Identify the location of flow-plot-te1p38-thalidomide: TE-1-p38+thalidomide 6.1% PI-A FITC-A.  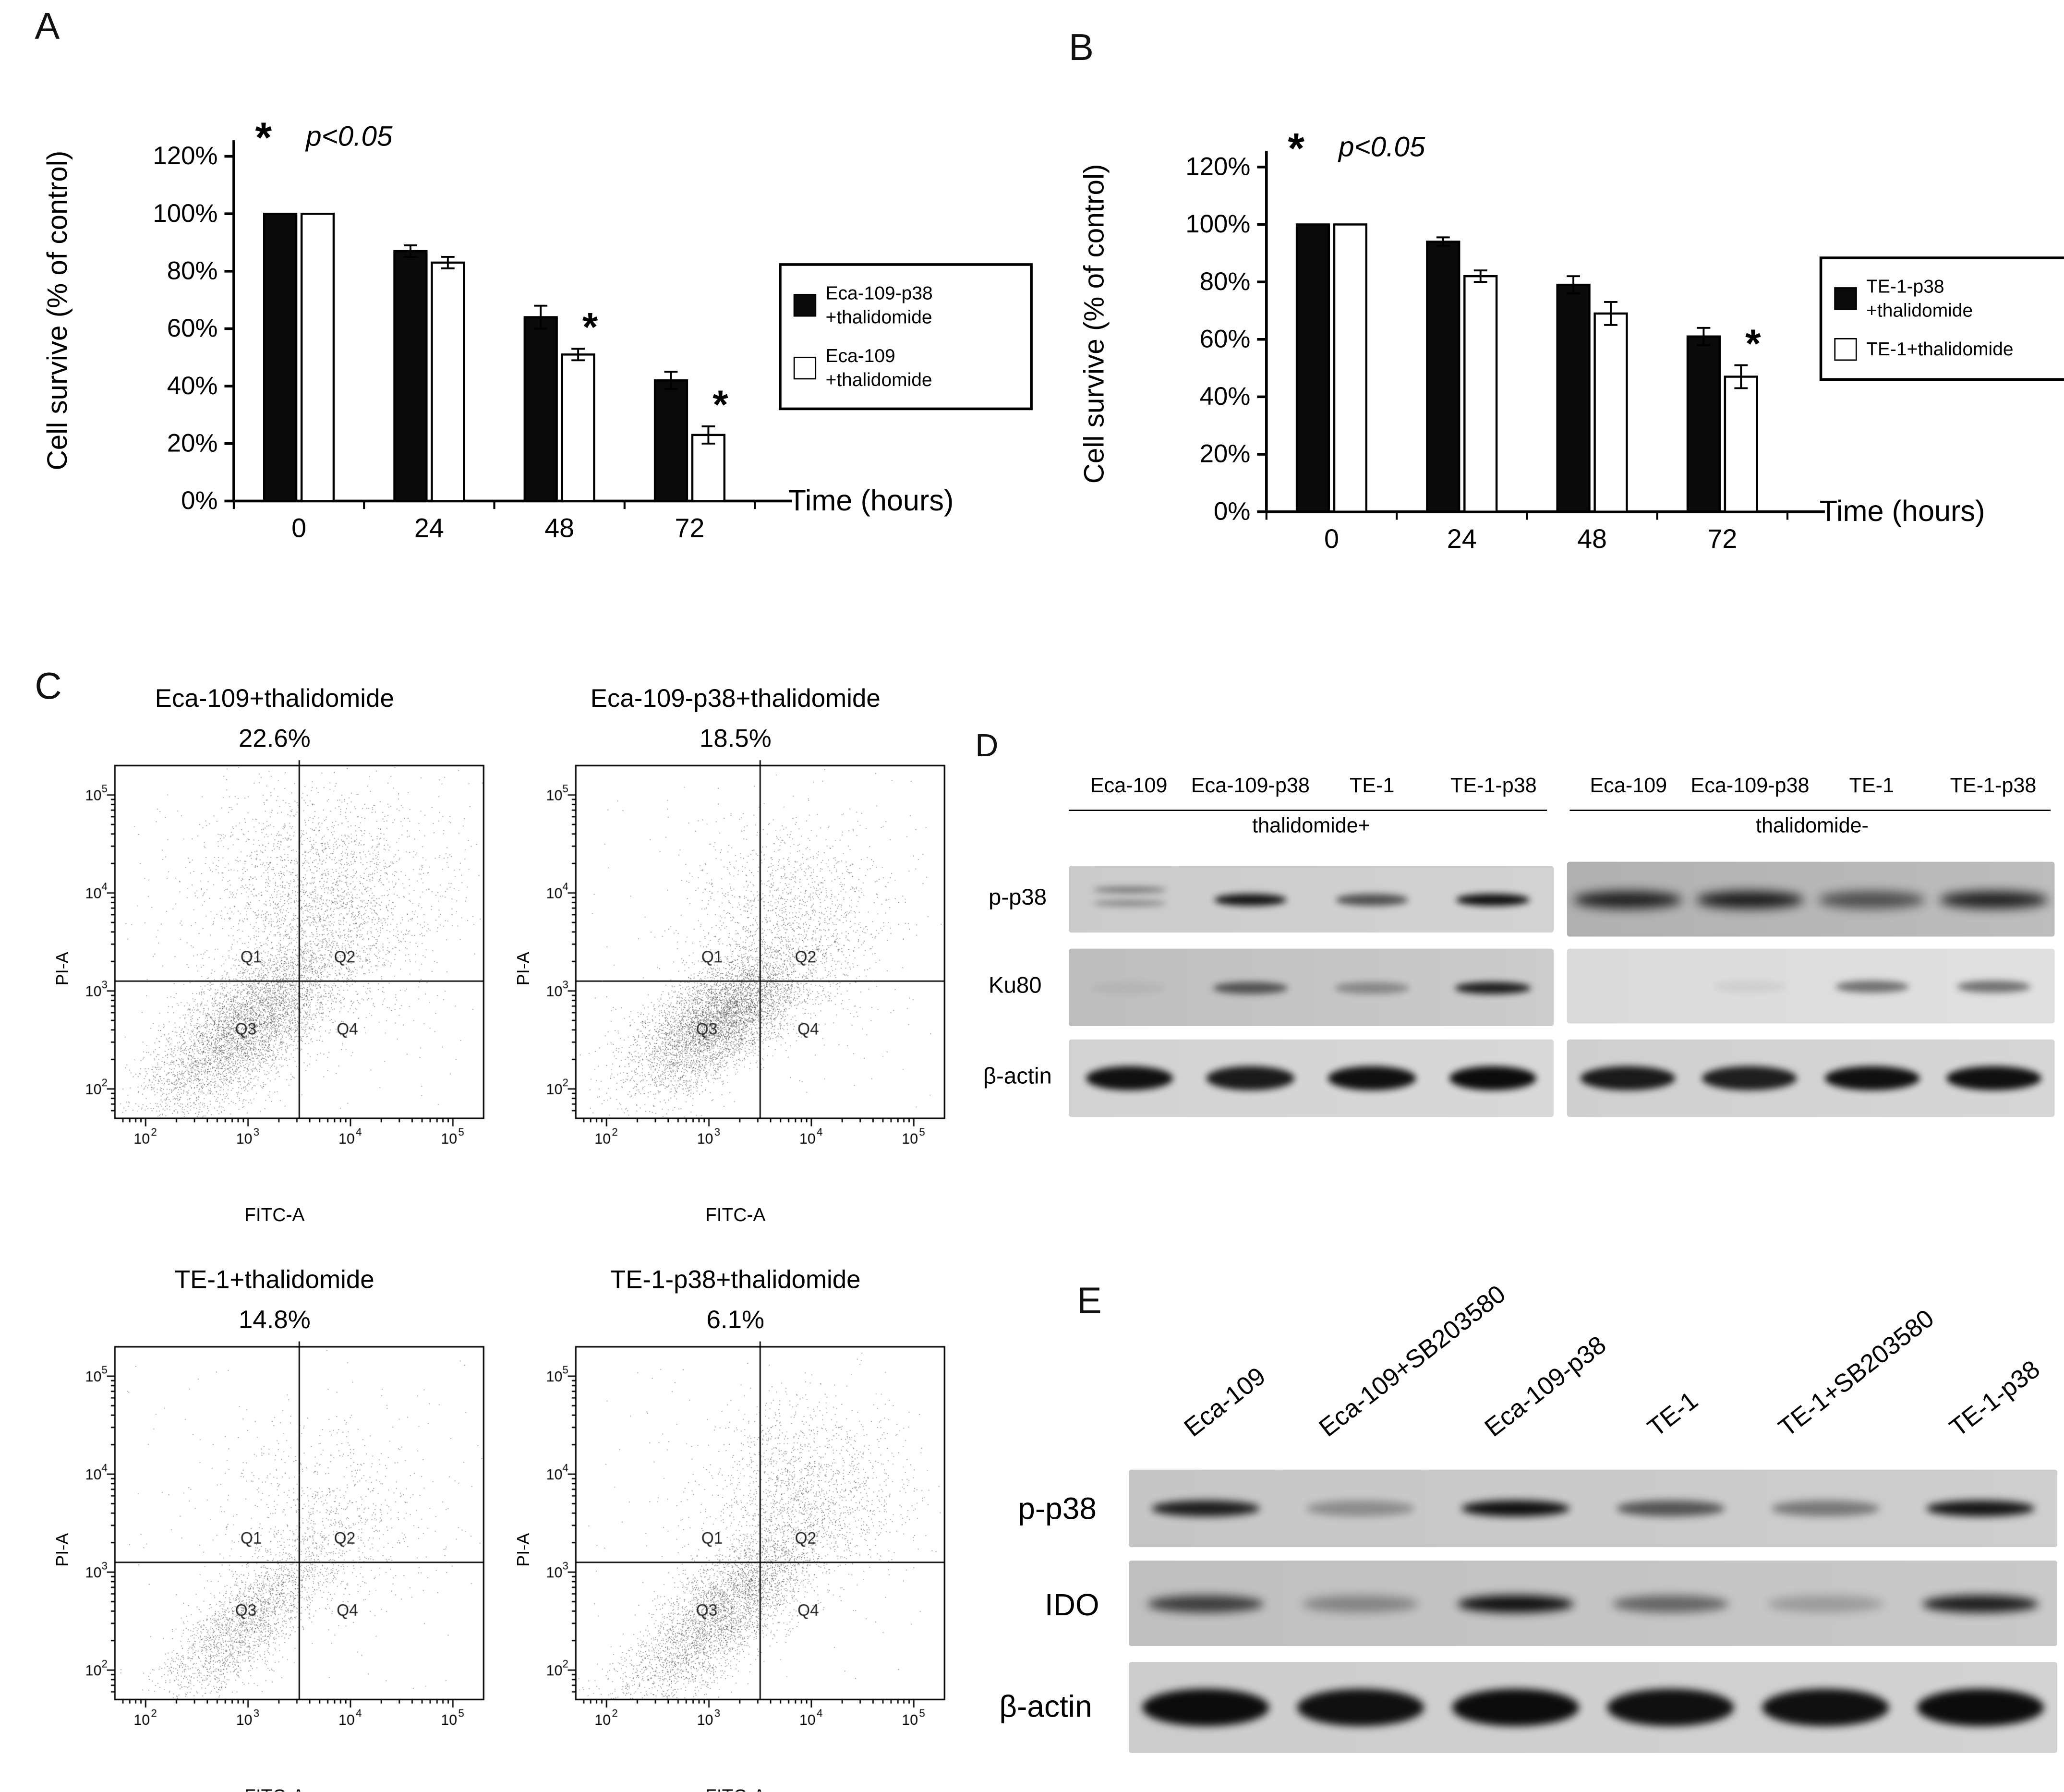
(735, 1529).